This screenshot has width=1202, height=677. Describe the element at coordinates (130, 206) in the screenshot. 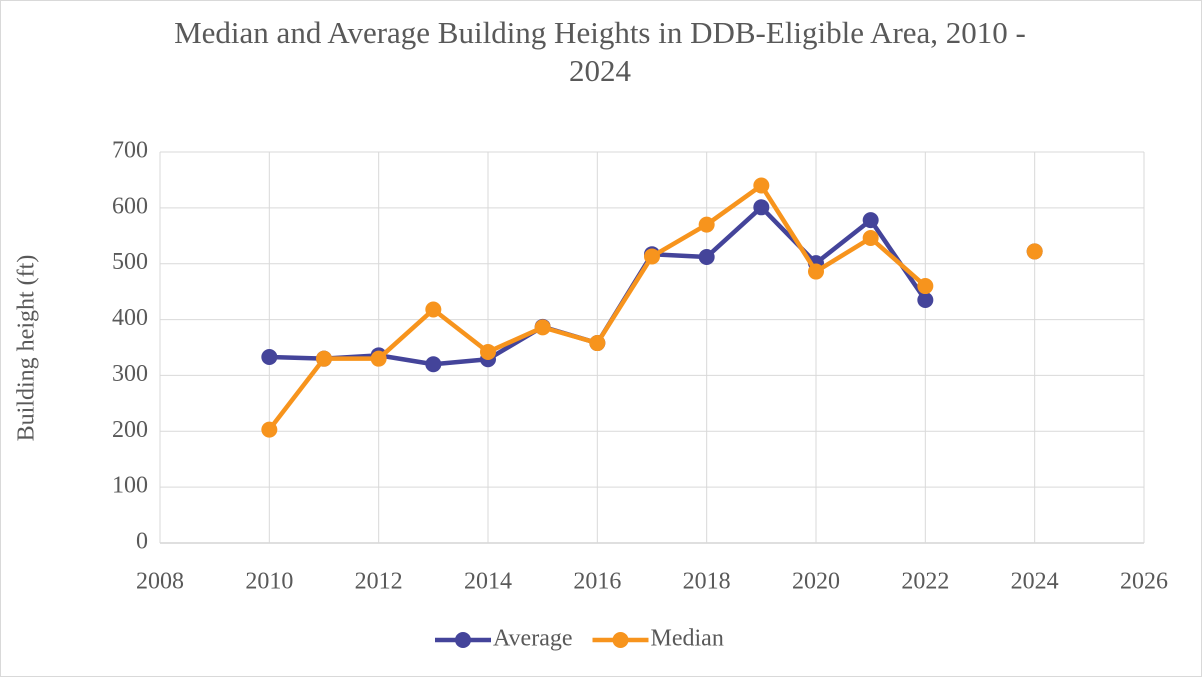

I see `y-tick-label: 600` at that location.